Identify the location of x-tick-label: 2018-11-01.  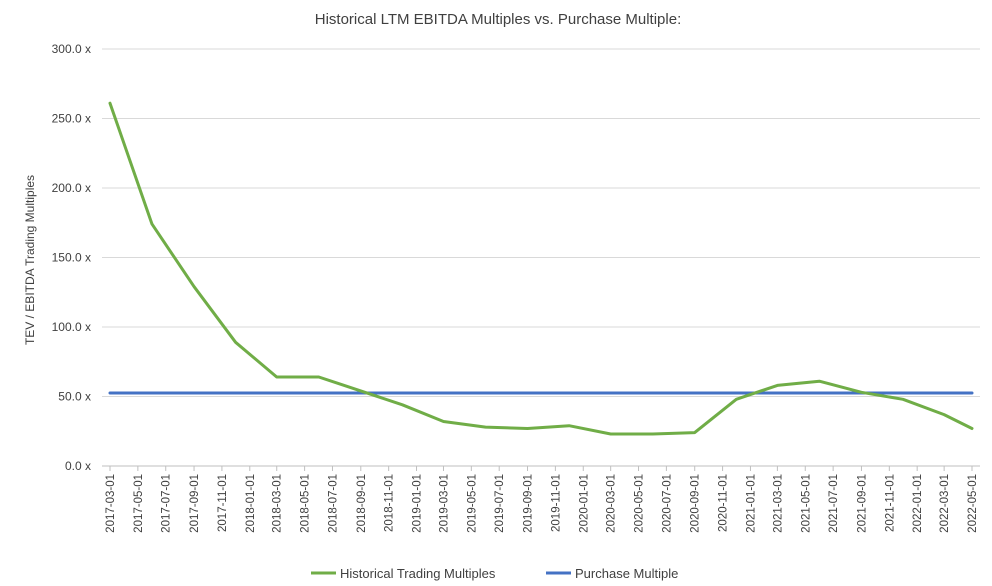
(390, 503).